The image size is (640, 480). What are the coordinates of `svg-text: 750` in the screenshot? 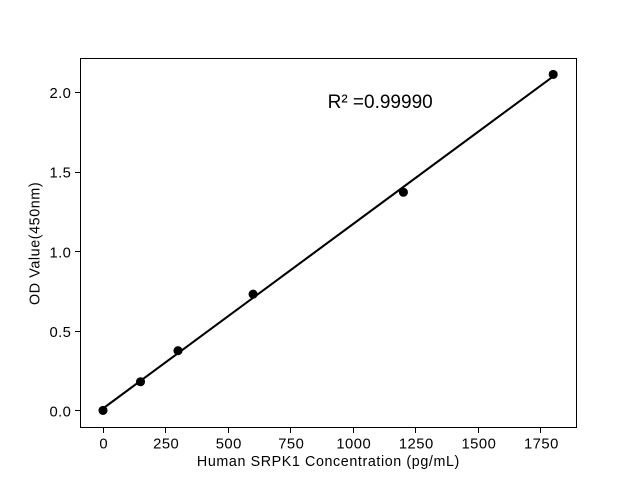 It's located at (291, 445).